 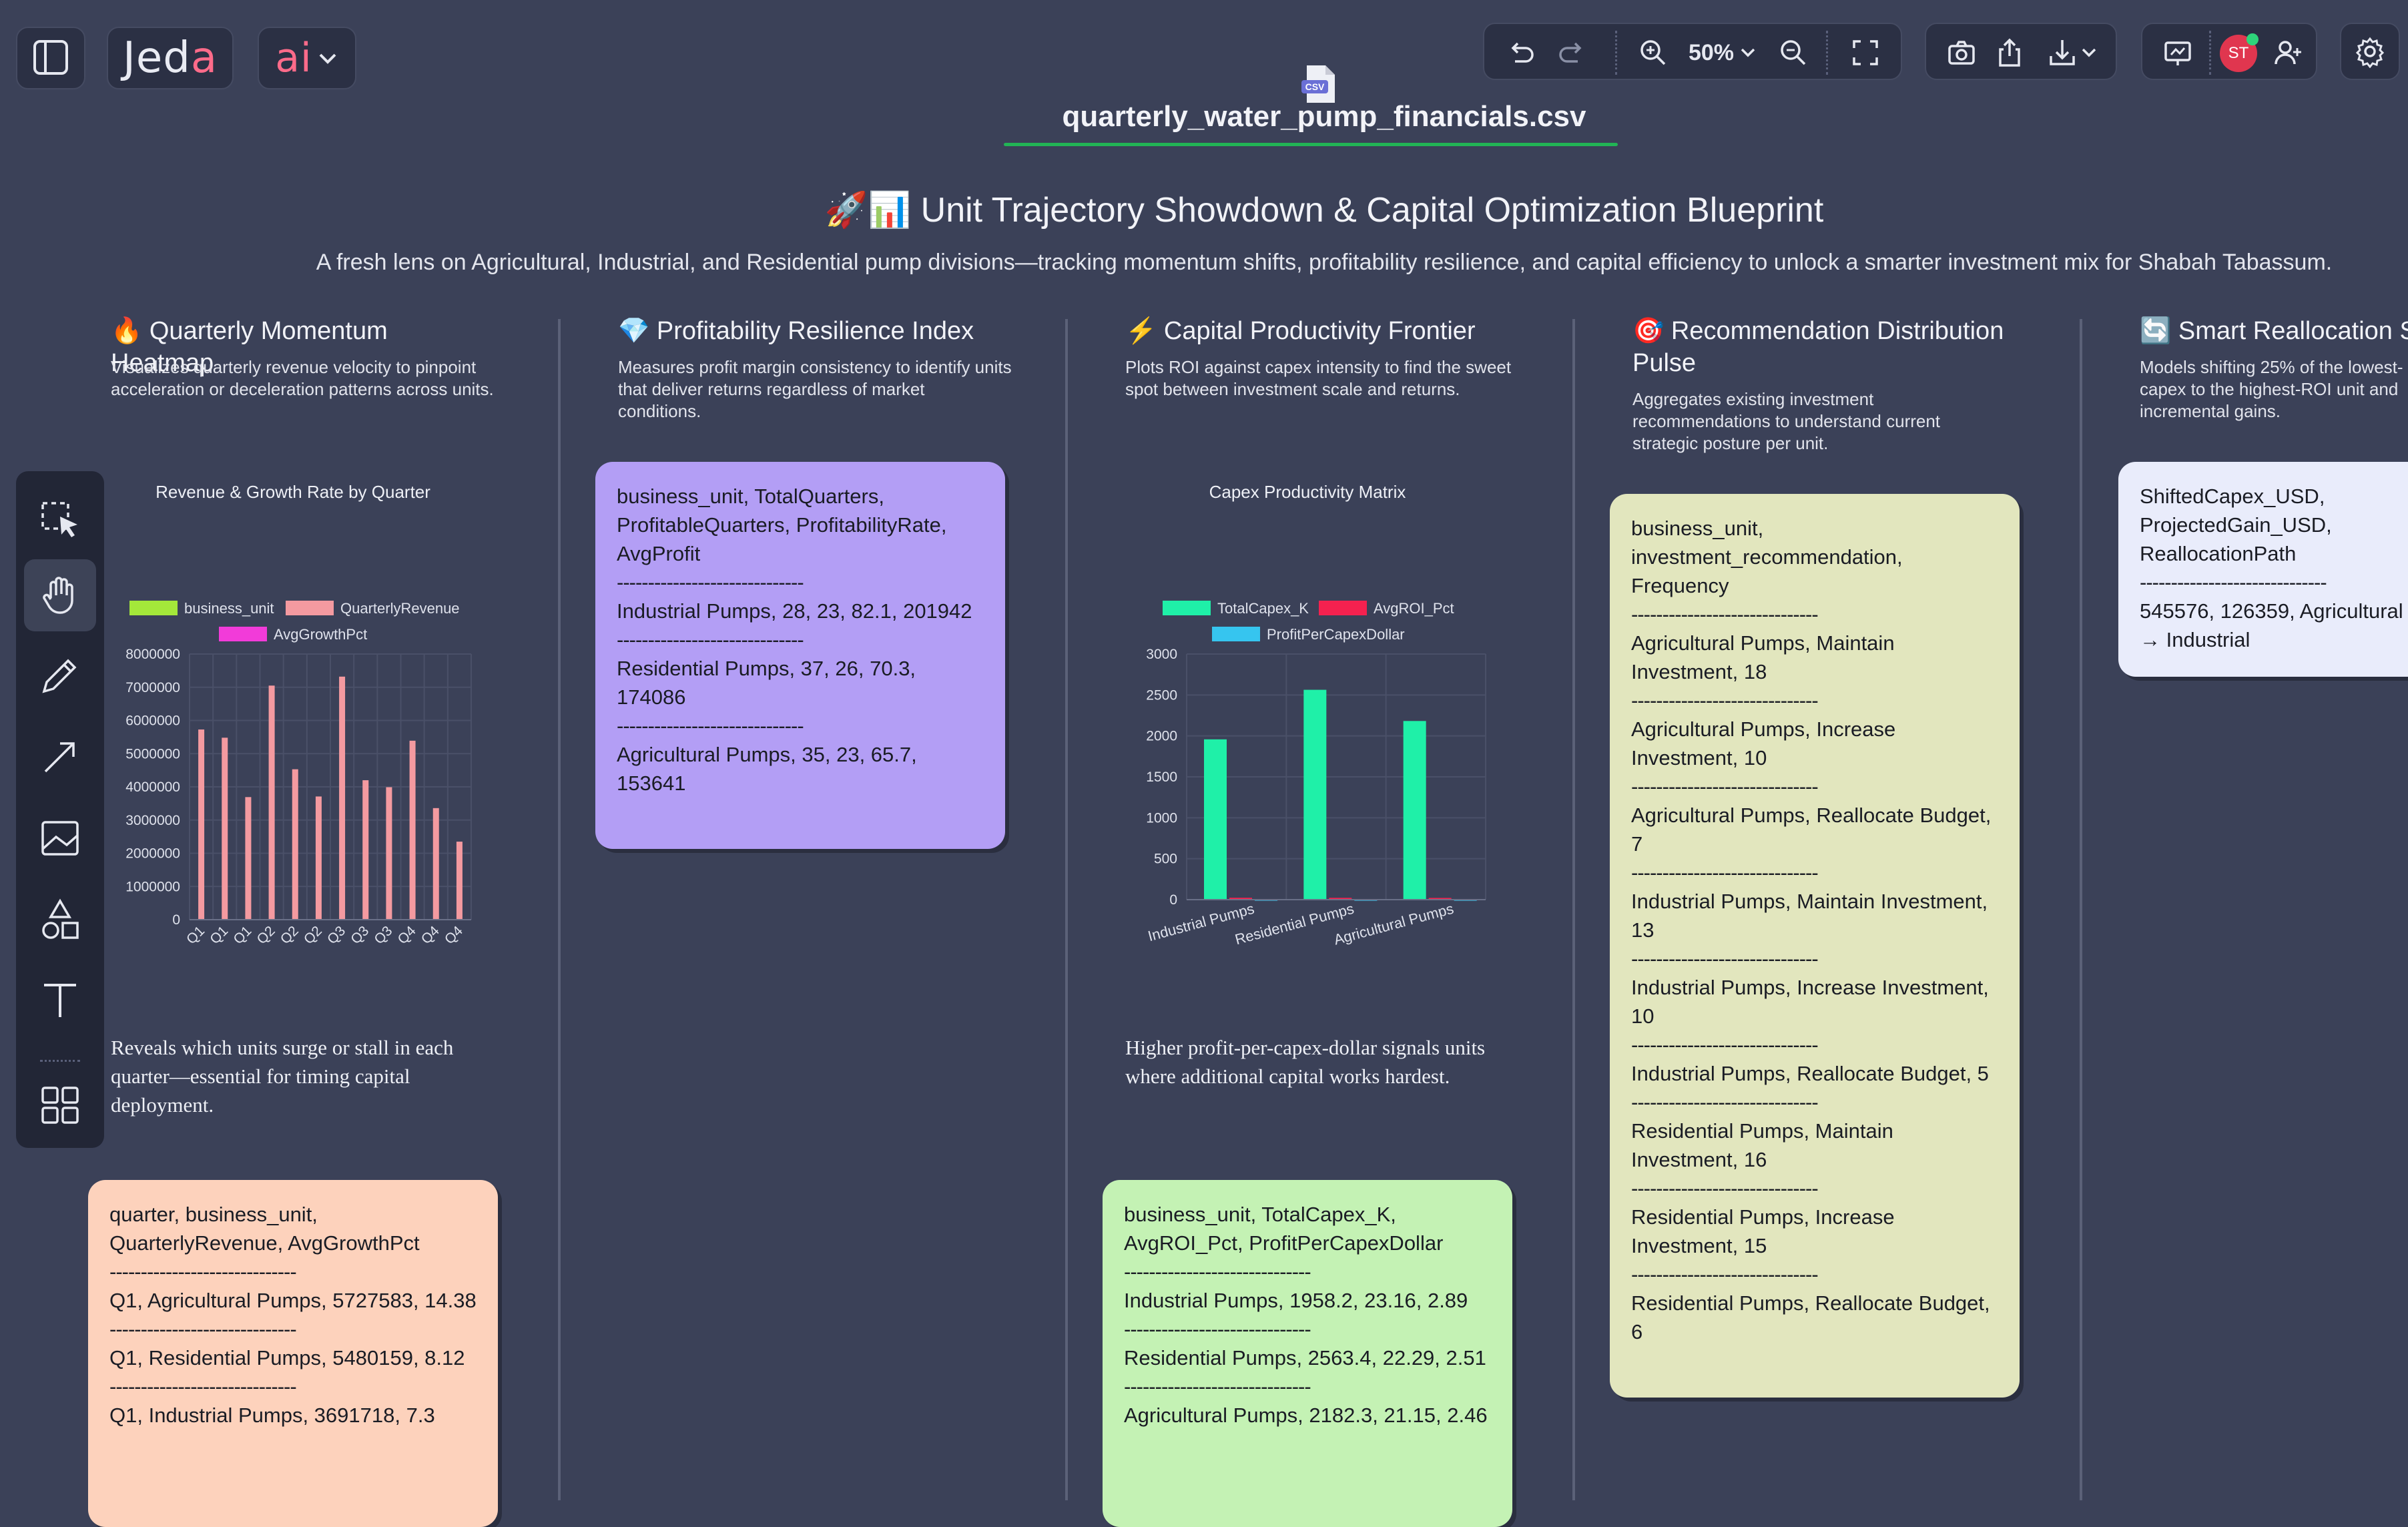 I want to click on collab-controls: ST, so click(x=2229, y=51).